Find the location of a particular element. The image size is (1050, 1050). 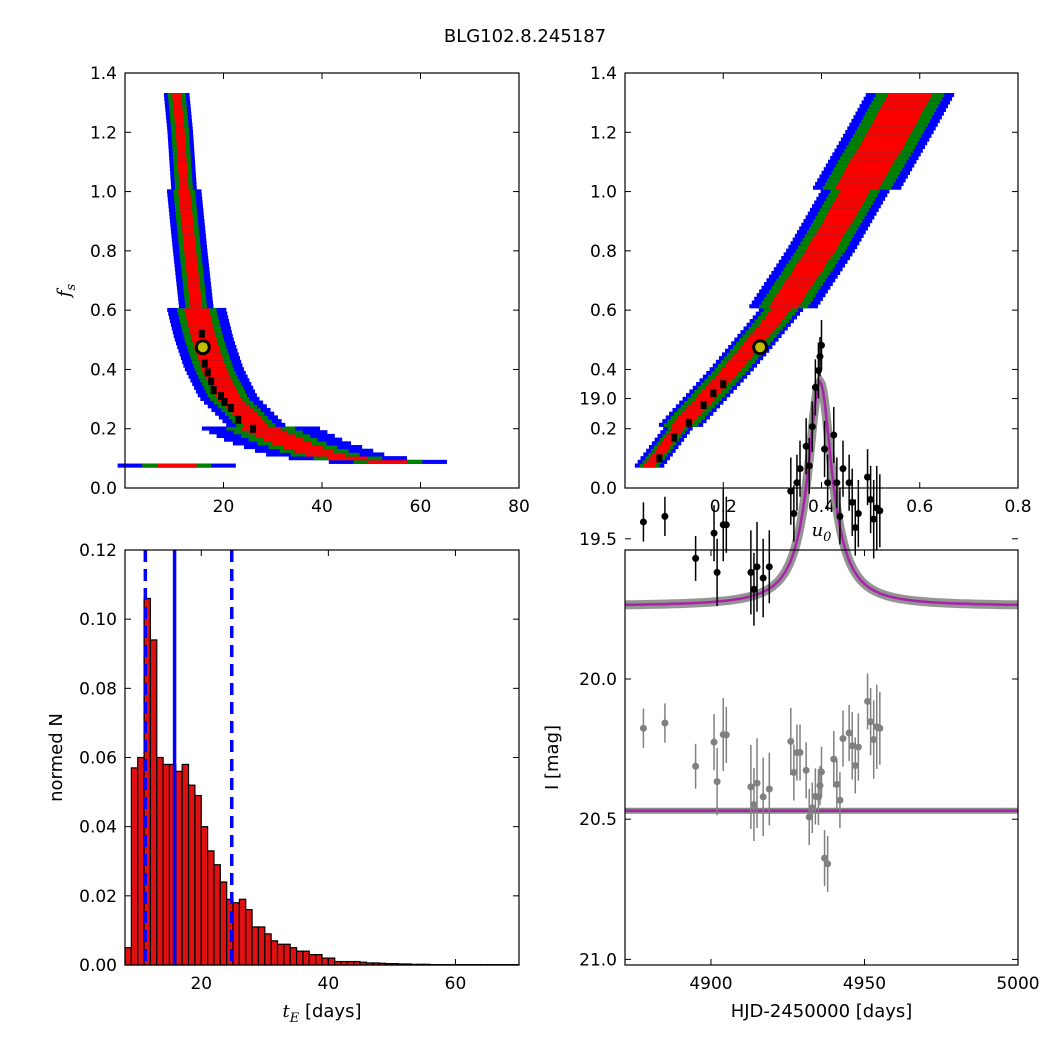

y-tick-label: 21.0 is located at coordinates (598, 960).